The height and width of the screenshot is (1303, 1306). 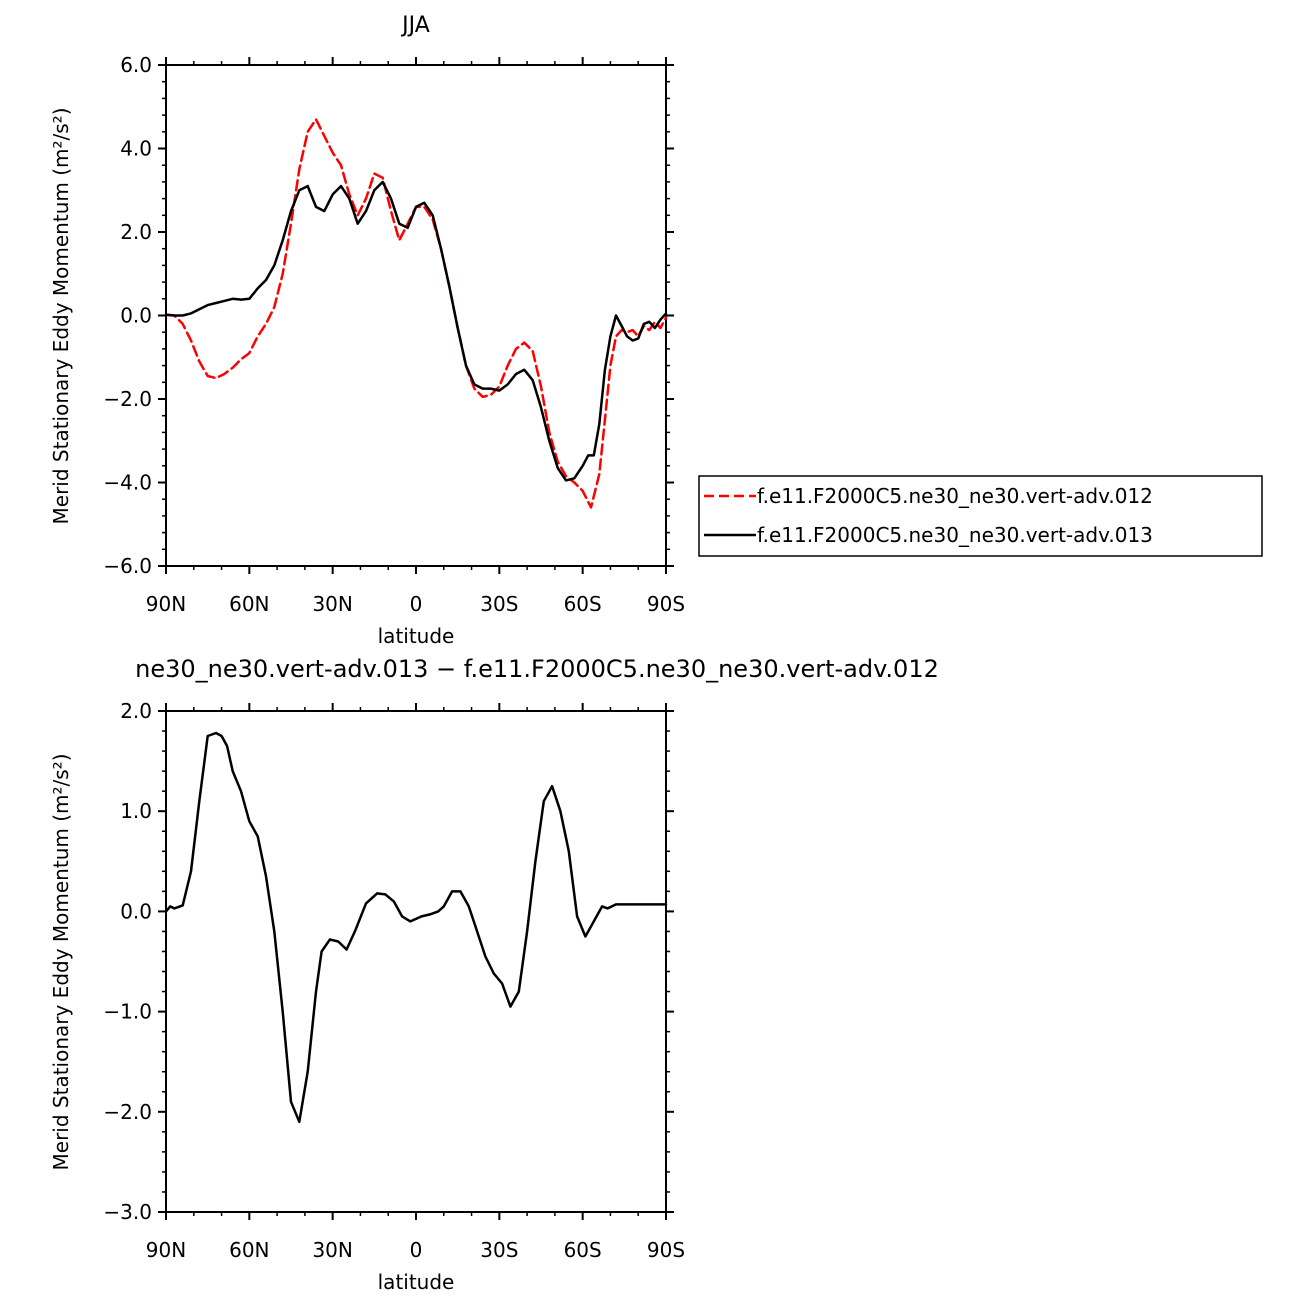 I want to click on top-x-tick-label: 90N, so click(x=166, y=604).